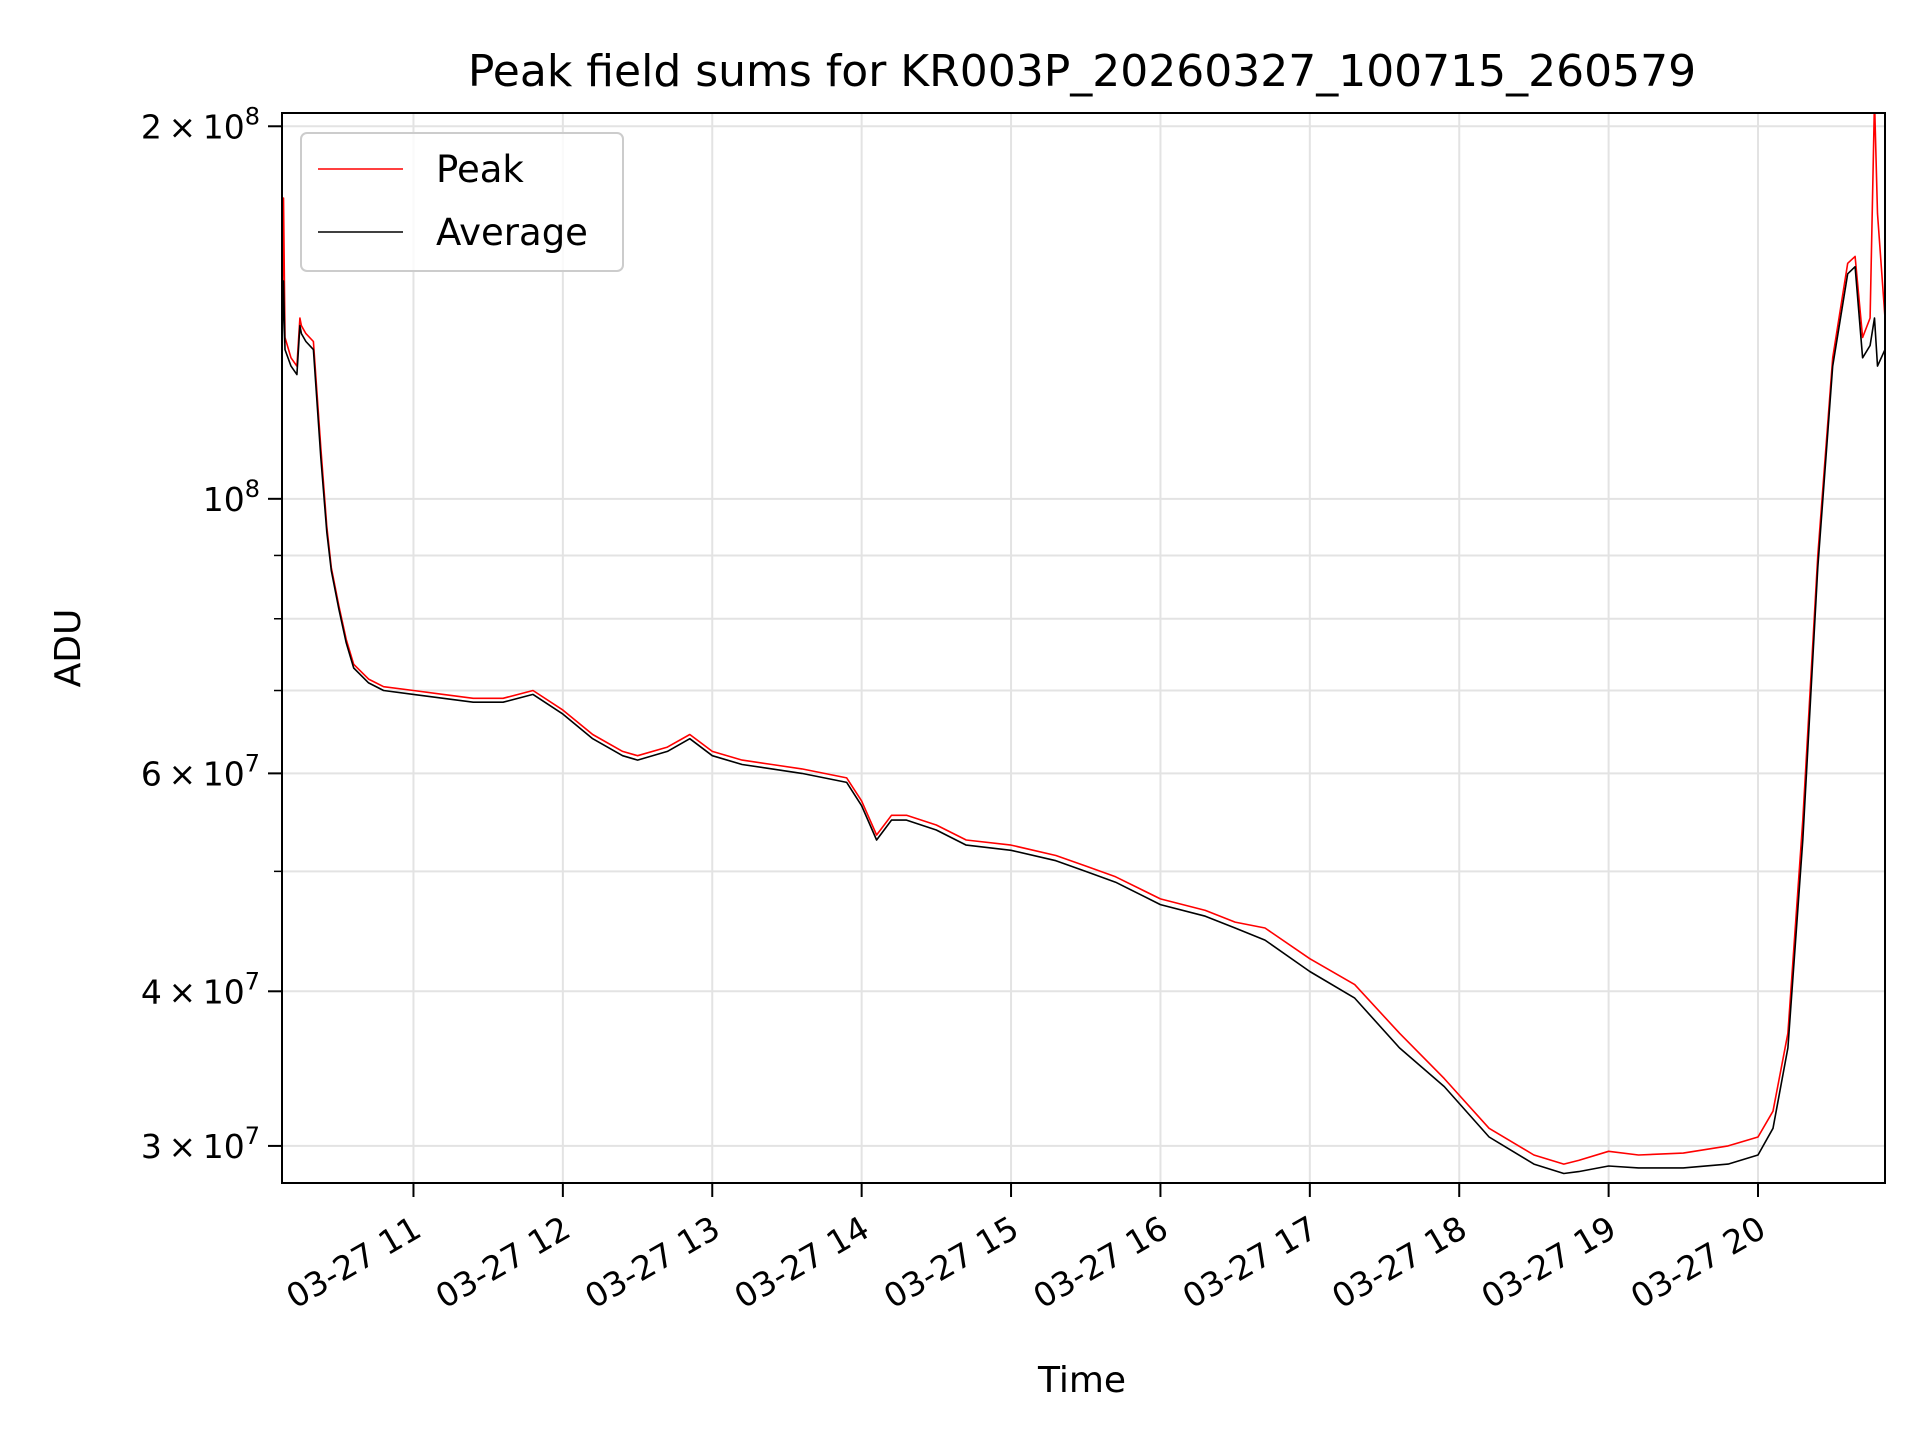 The height and width of the screenshot is (1440, 1920). What do you see at coordinates (200, 124) in the screenshot?
I see `y-tick-label: 2 × 10⁸` at bounding box center [200, 124].